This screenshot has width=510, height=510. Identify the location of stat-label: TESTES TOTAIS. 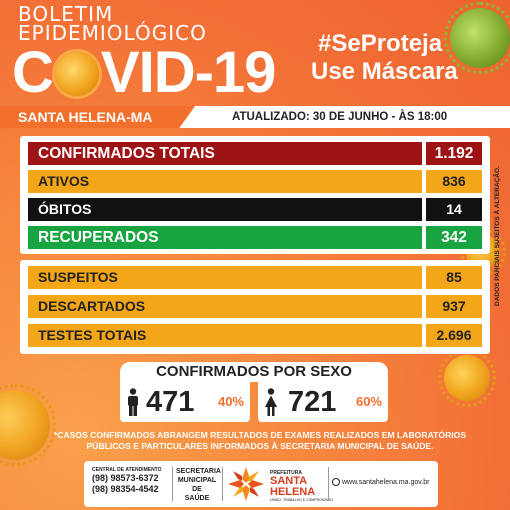
(225, 335).